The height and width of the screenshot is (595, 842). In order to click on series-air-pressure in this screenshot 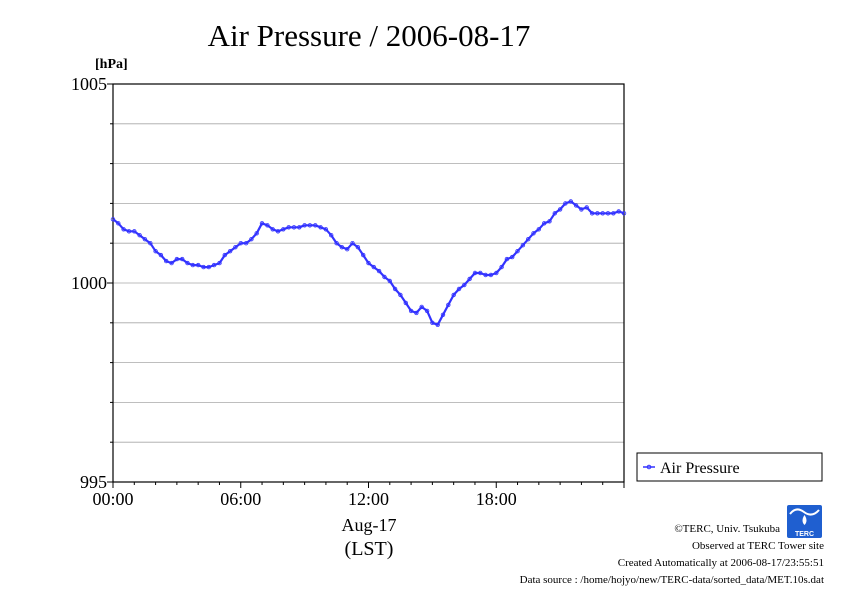, I will do `click(368, 263)`.